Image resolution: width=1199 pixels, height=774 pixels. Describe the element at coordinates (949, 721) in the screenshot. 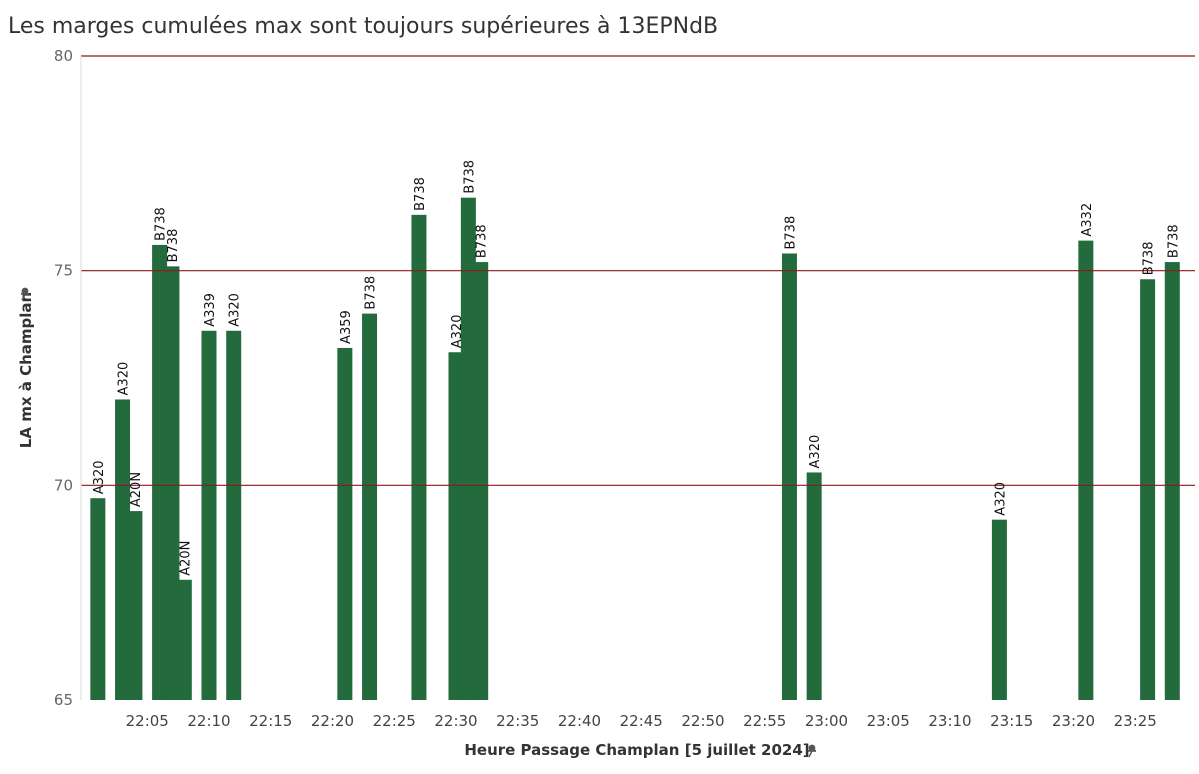

I see `x-tick-label: 23:10` at that location.